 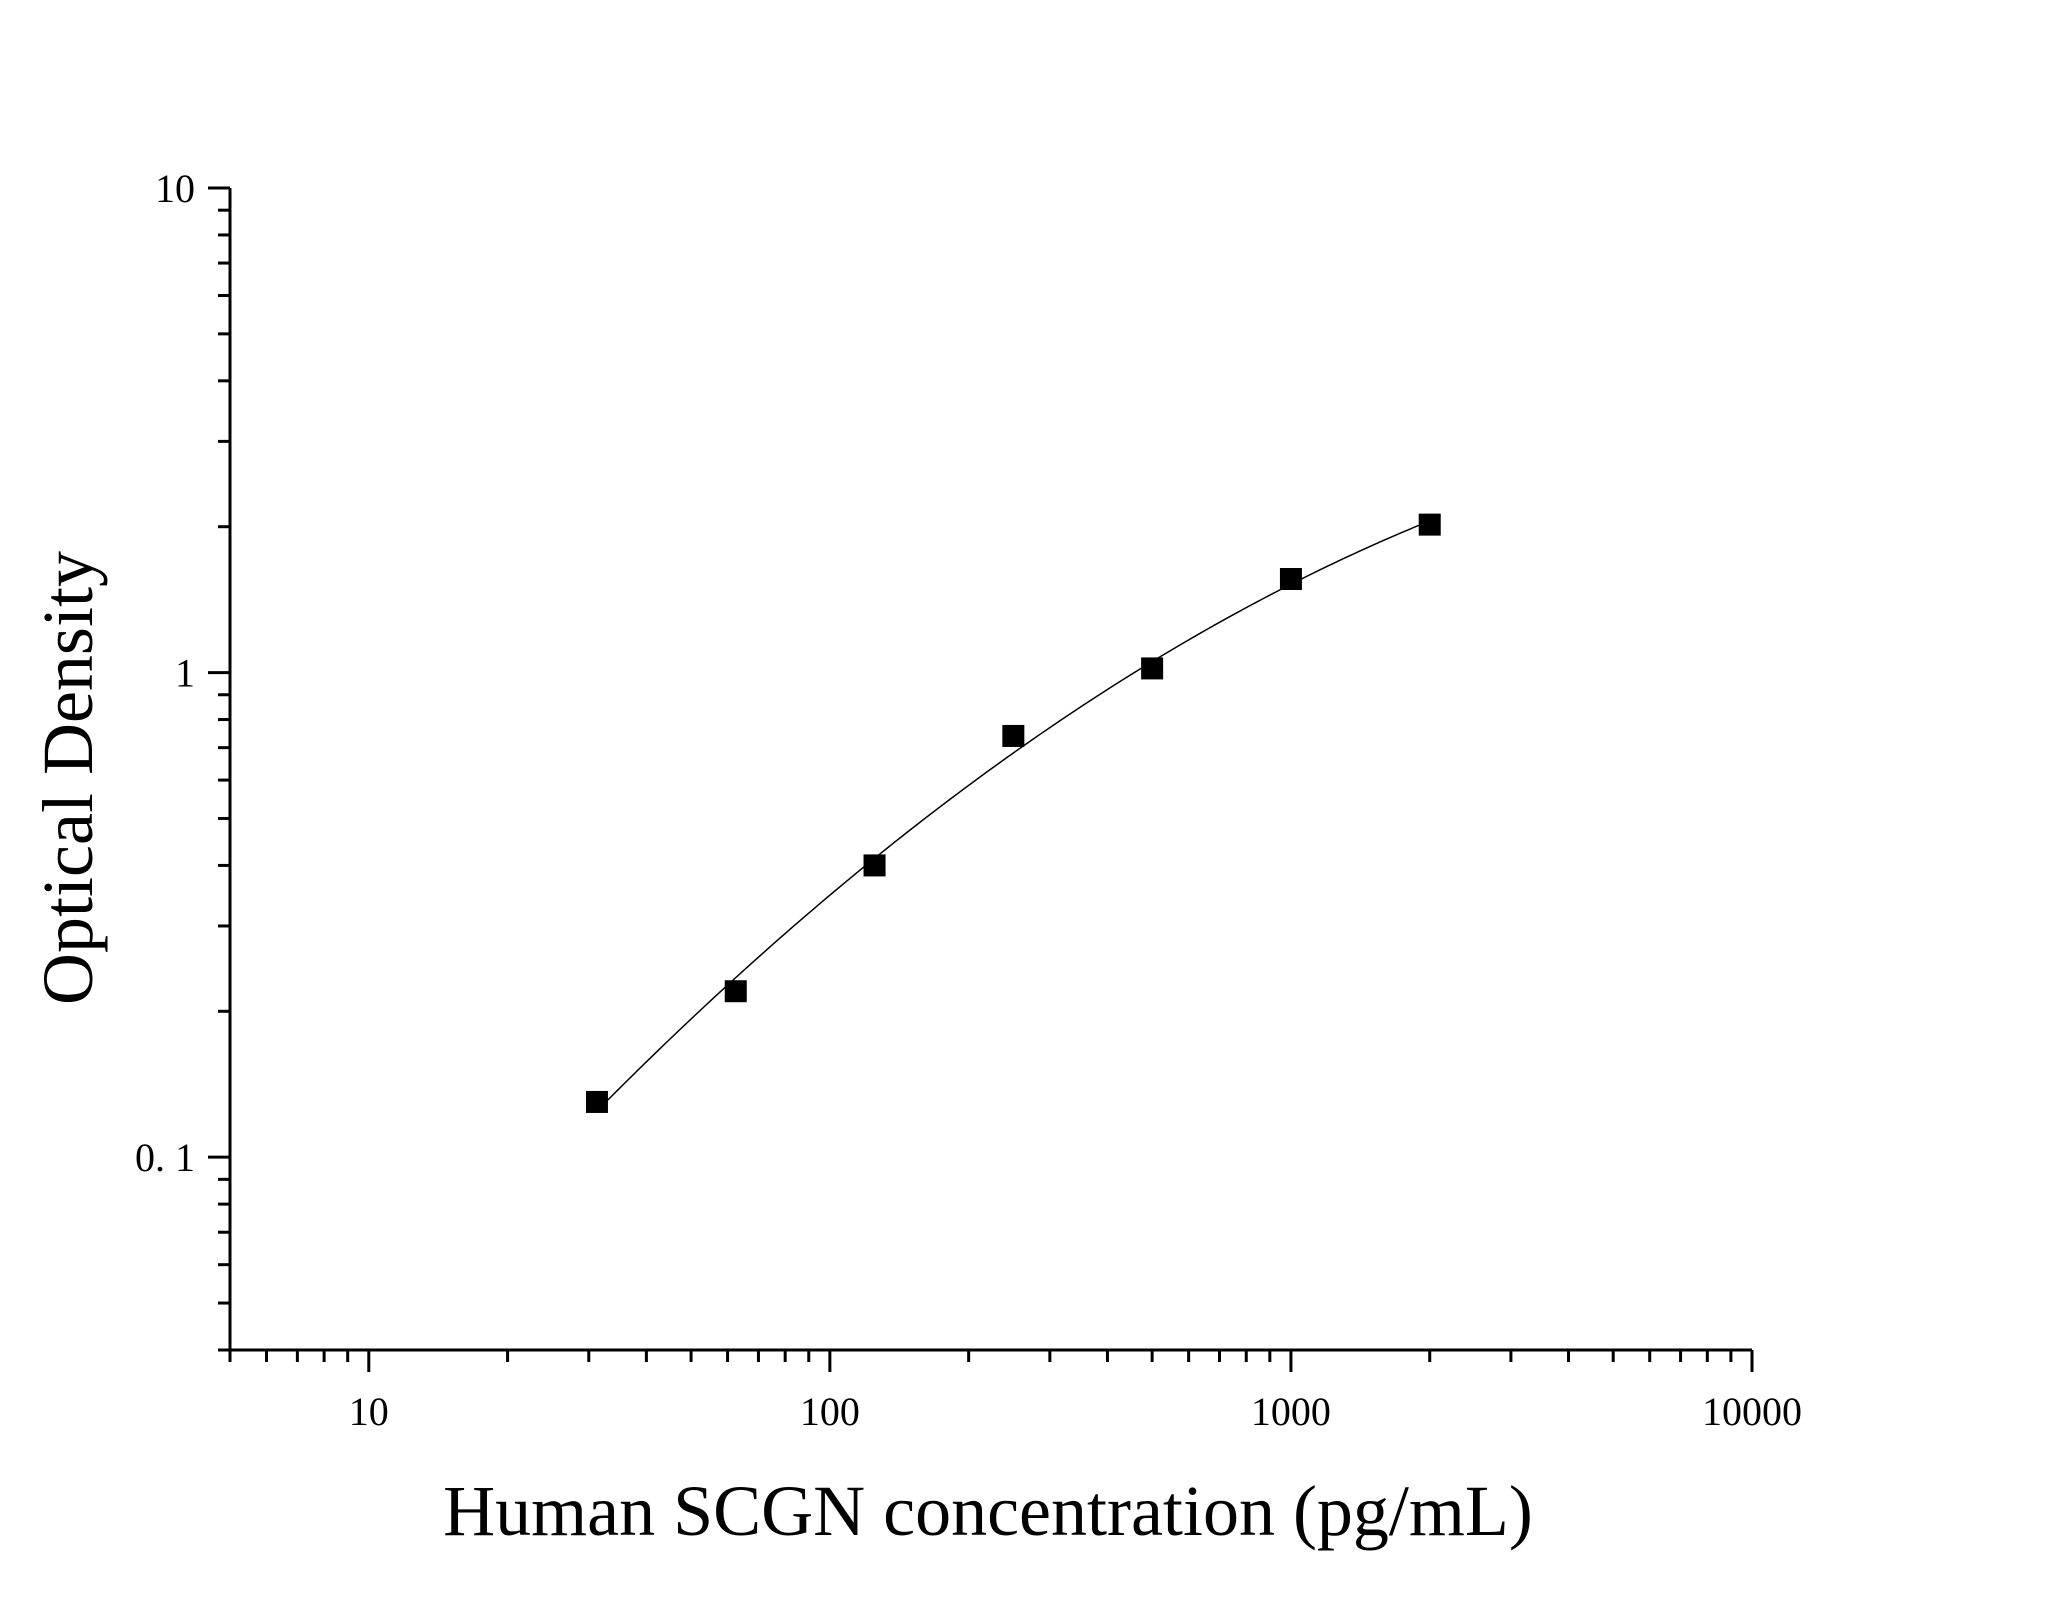 What do you see at coordinates (369, 1411) in the screenshot?
I see `x-tick-label: 10` at bounding box center [369, 1411].